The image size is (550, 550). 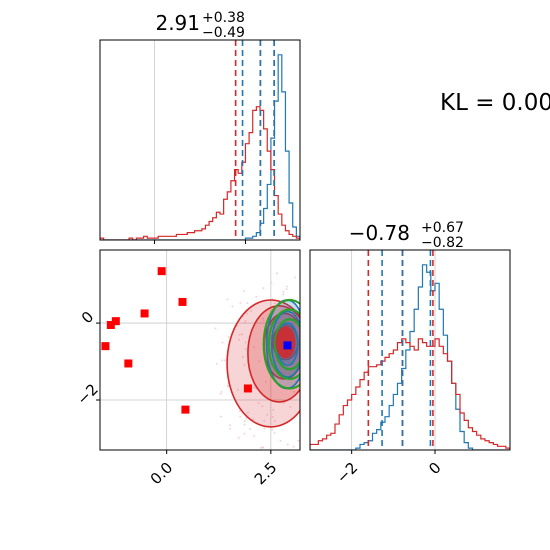 I want to click on top-x-ticks, so click(x=200, y=242).